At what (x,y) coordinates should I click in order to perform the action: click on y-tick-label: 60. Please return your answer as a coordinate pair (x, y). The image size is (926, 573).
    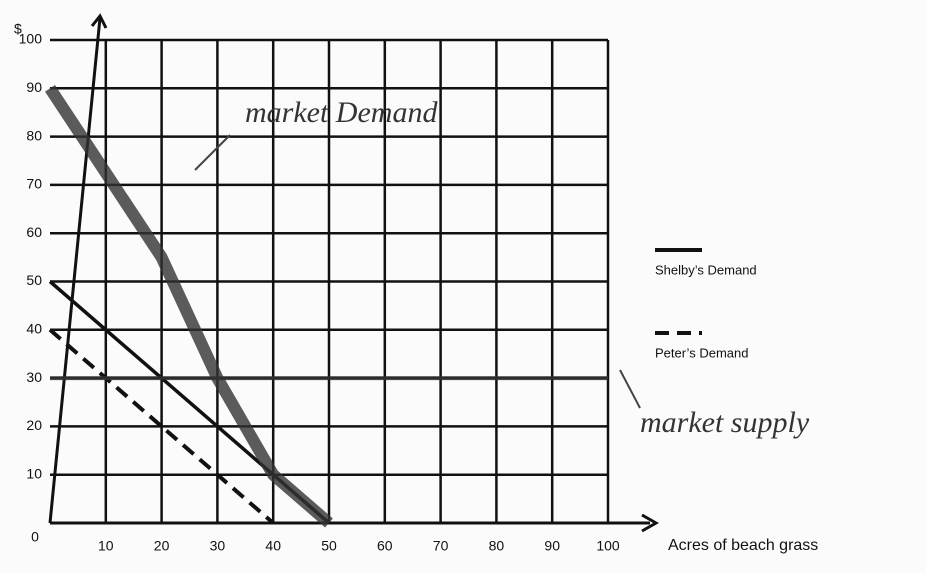
    Looking at the image, I should click on (34, 232).